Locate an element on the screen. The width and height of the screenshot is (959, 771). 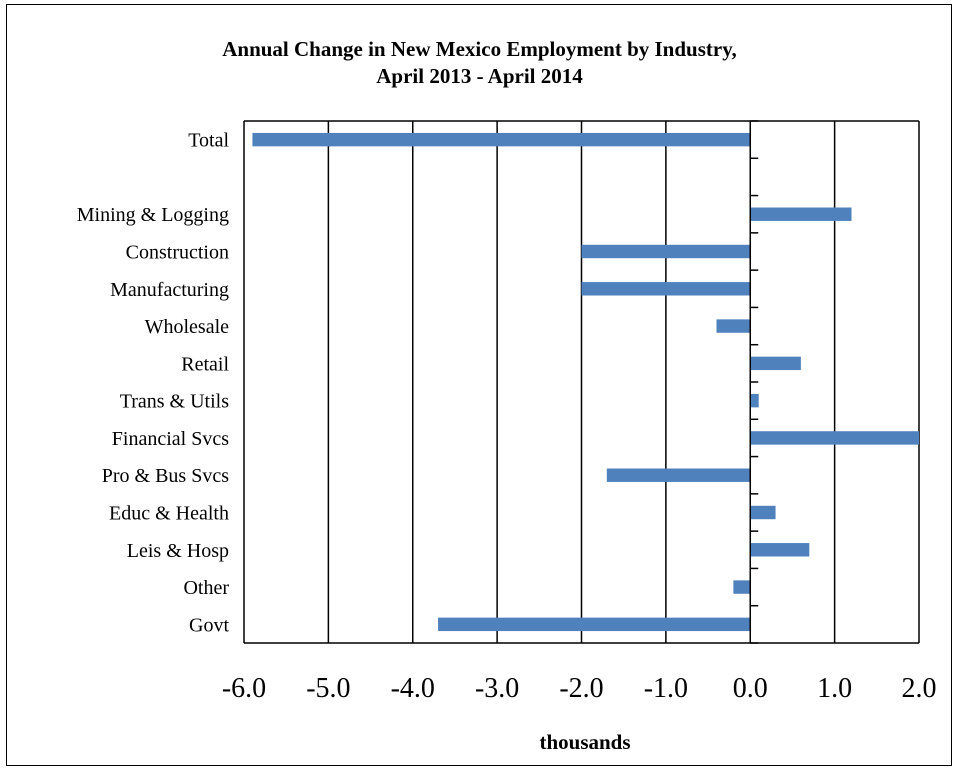
category-label: Retail is located at coordinates (205, 364).